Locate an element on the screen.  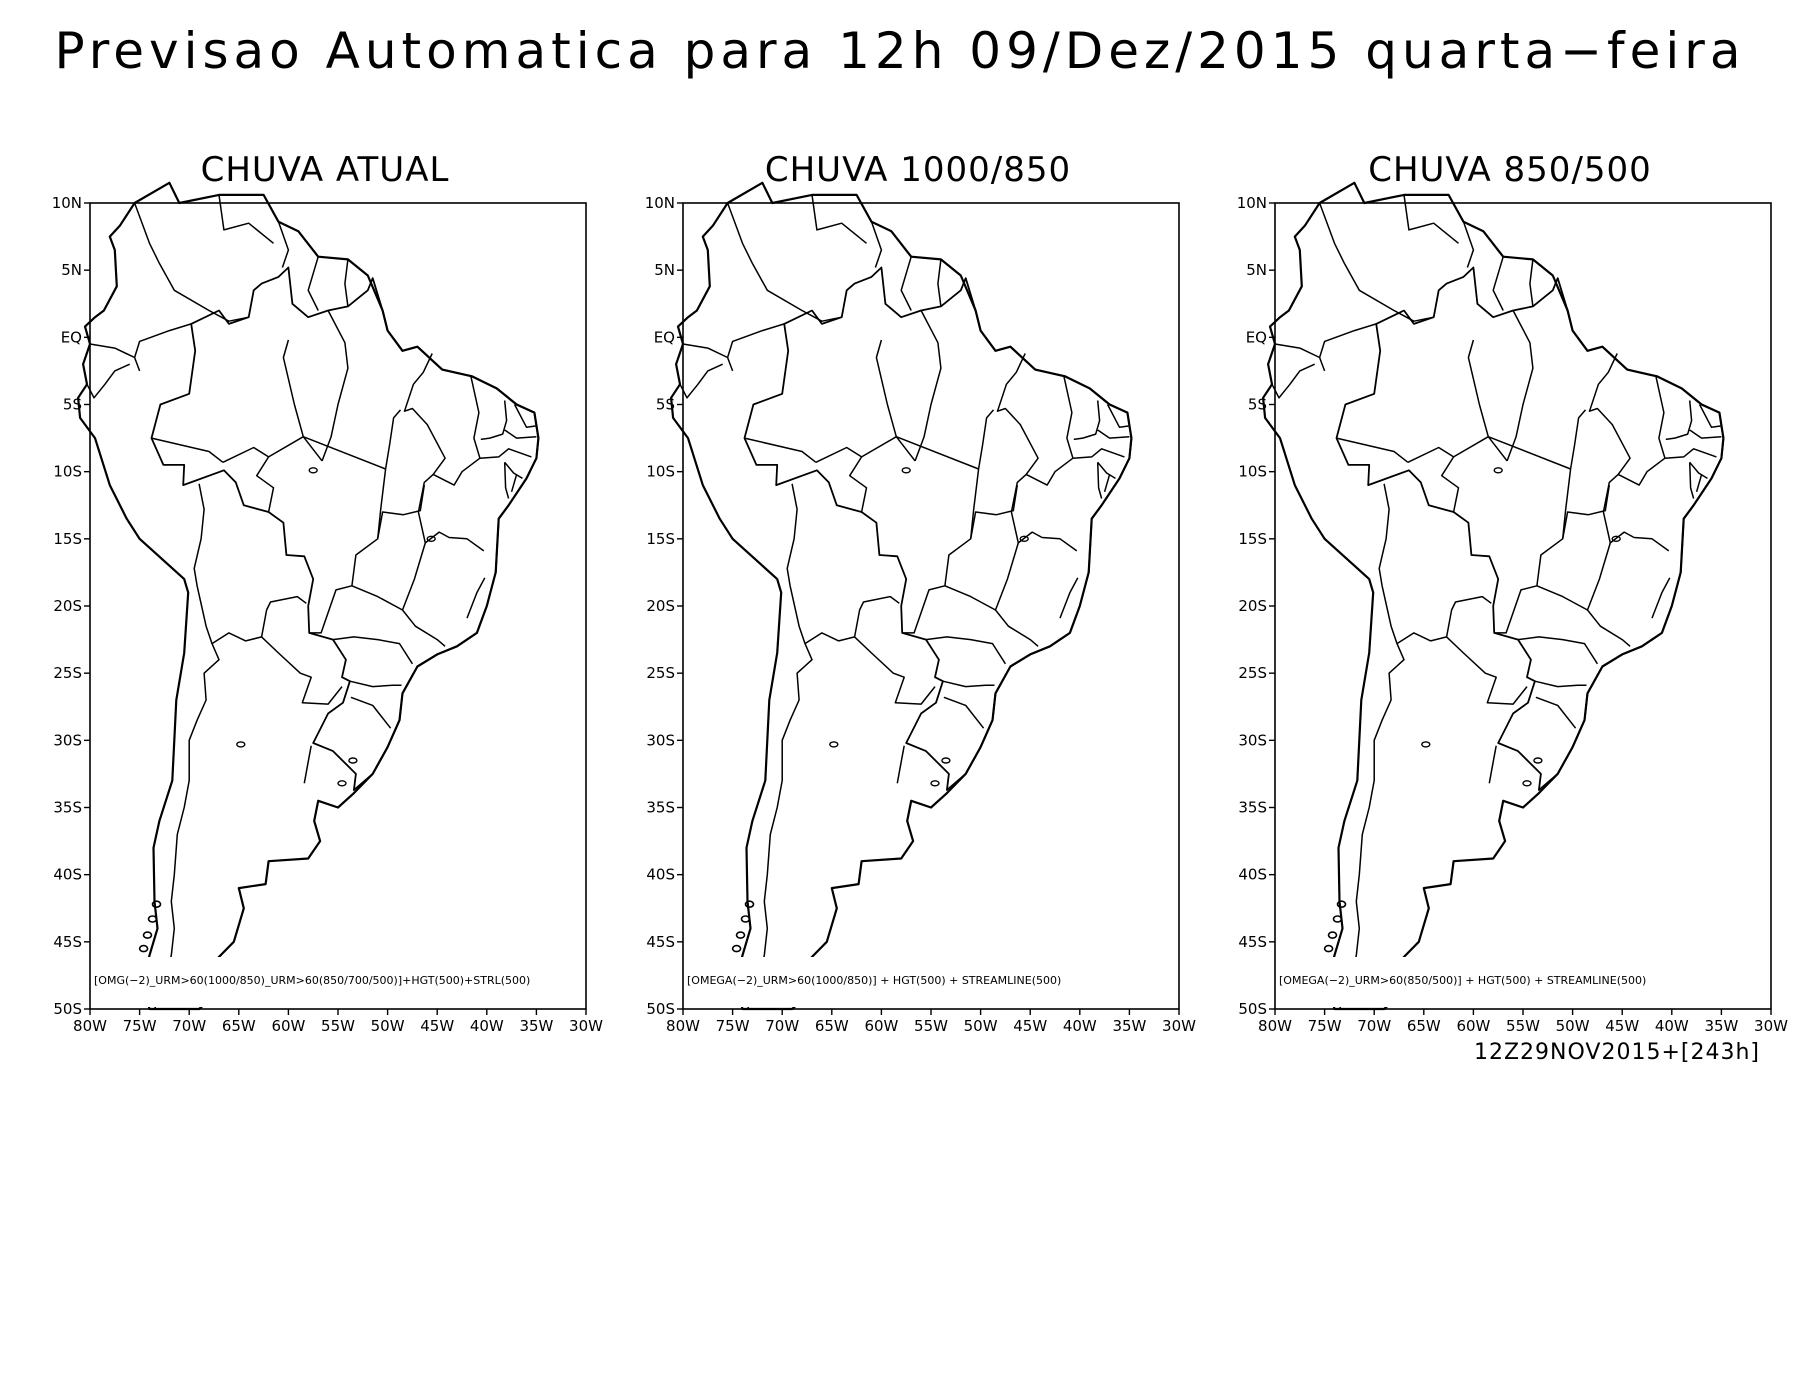
lon-label: 60W is located at coordinates (288, 1026).